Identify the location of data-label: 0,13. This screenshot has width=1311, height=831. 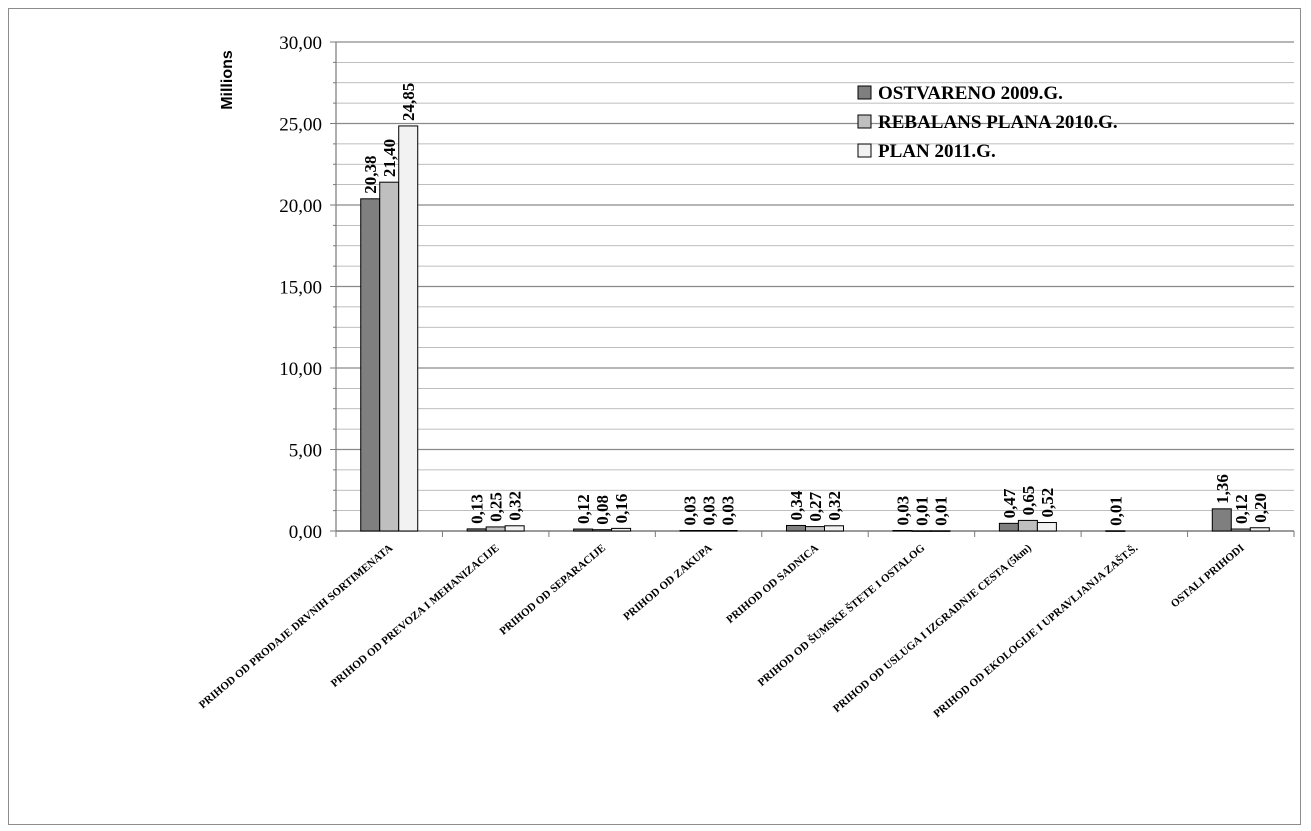
(477, 509).